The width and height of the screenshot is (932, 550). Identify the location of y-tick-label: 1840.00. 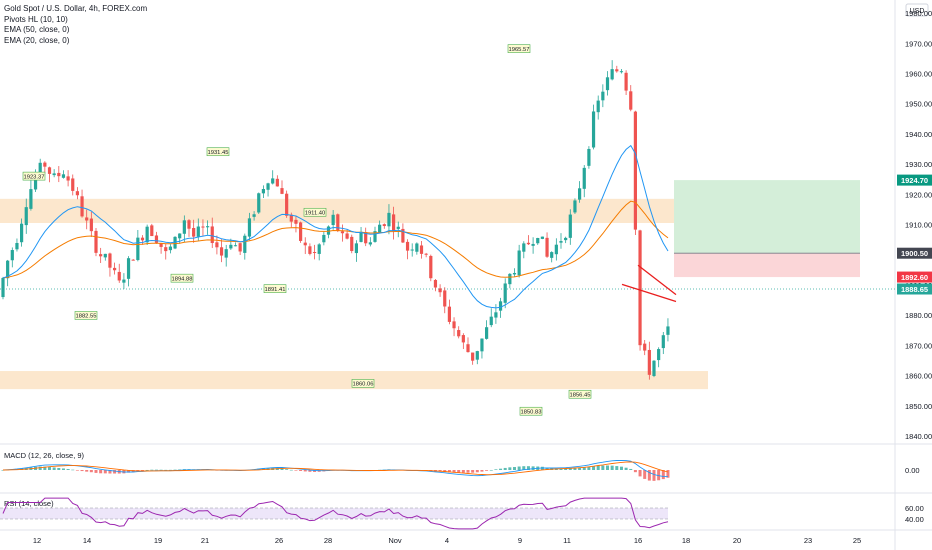
(918, 436).